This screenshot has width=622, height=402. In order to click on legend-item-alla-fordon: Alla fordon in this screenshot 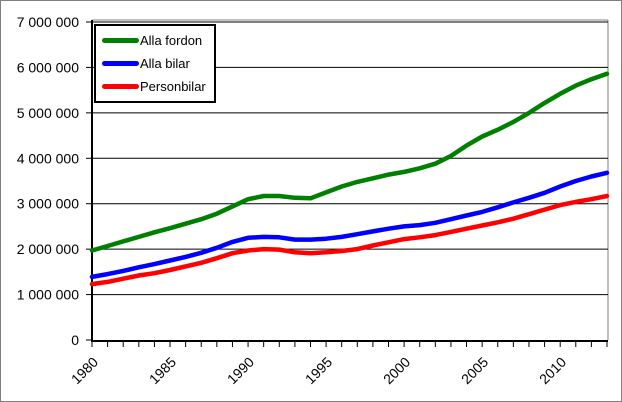, I will do `click(156, 40)`.